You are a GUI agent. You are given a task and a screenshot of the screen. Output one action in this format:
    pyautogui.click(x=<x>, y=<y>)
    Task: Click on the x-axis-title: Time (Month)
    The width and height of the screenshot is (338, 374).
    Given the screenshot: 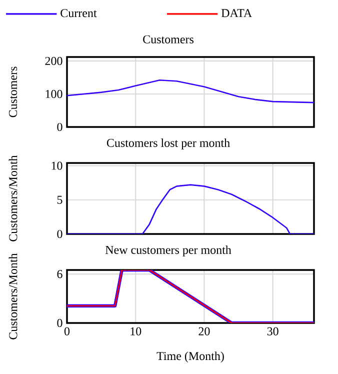 What is the action you would take?
    pyautogui.click(x=190, y=357)
    